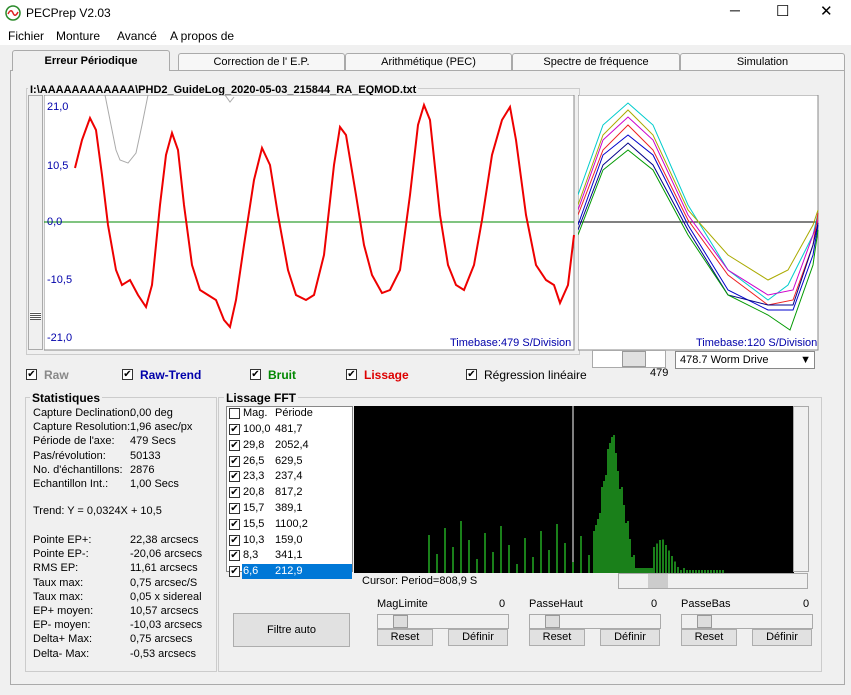 This screenshot has width=851, height=695. What do you see at coordinates (659, 373) in the screenshot?
I see `scroll-value: 479` at bounding box center [659, 373].